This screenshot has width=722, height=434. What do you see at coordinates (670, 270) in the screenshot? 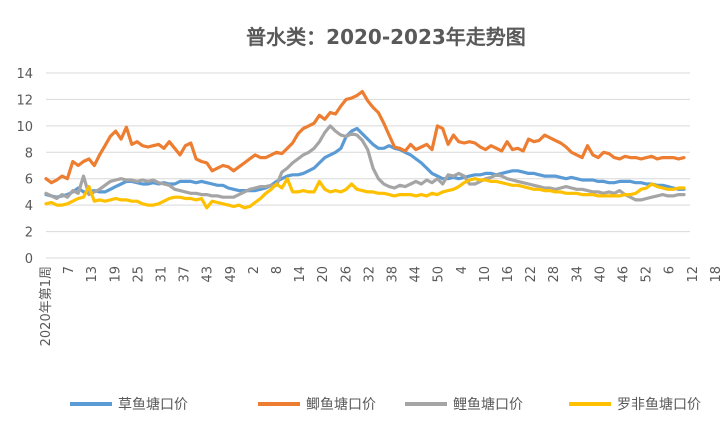
I see `x-tick-label: 6` at bounding box center [670, 270].